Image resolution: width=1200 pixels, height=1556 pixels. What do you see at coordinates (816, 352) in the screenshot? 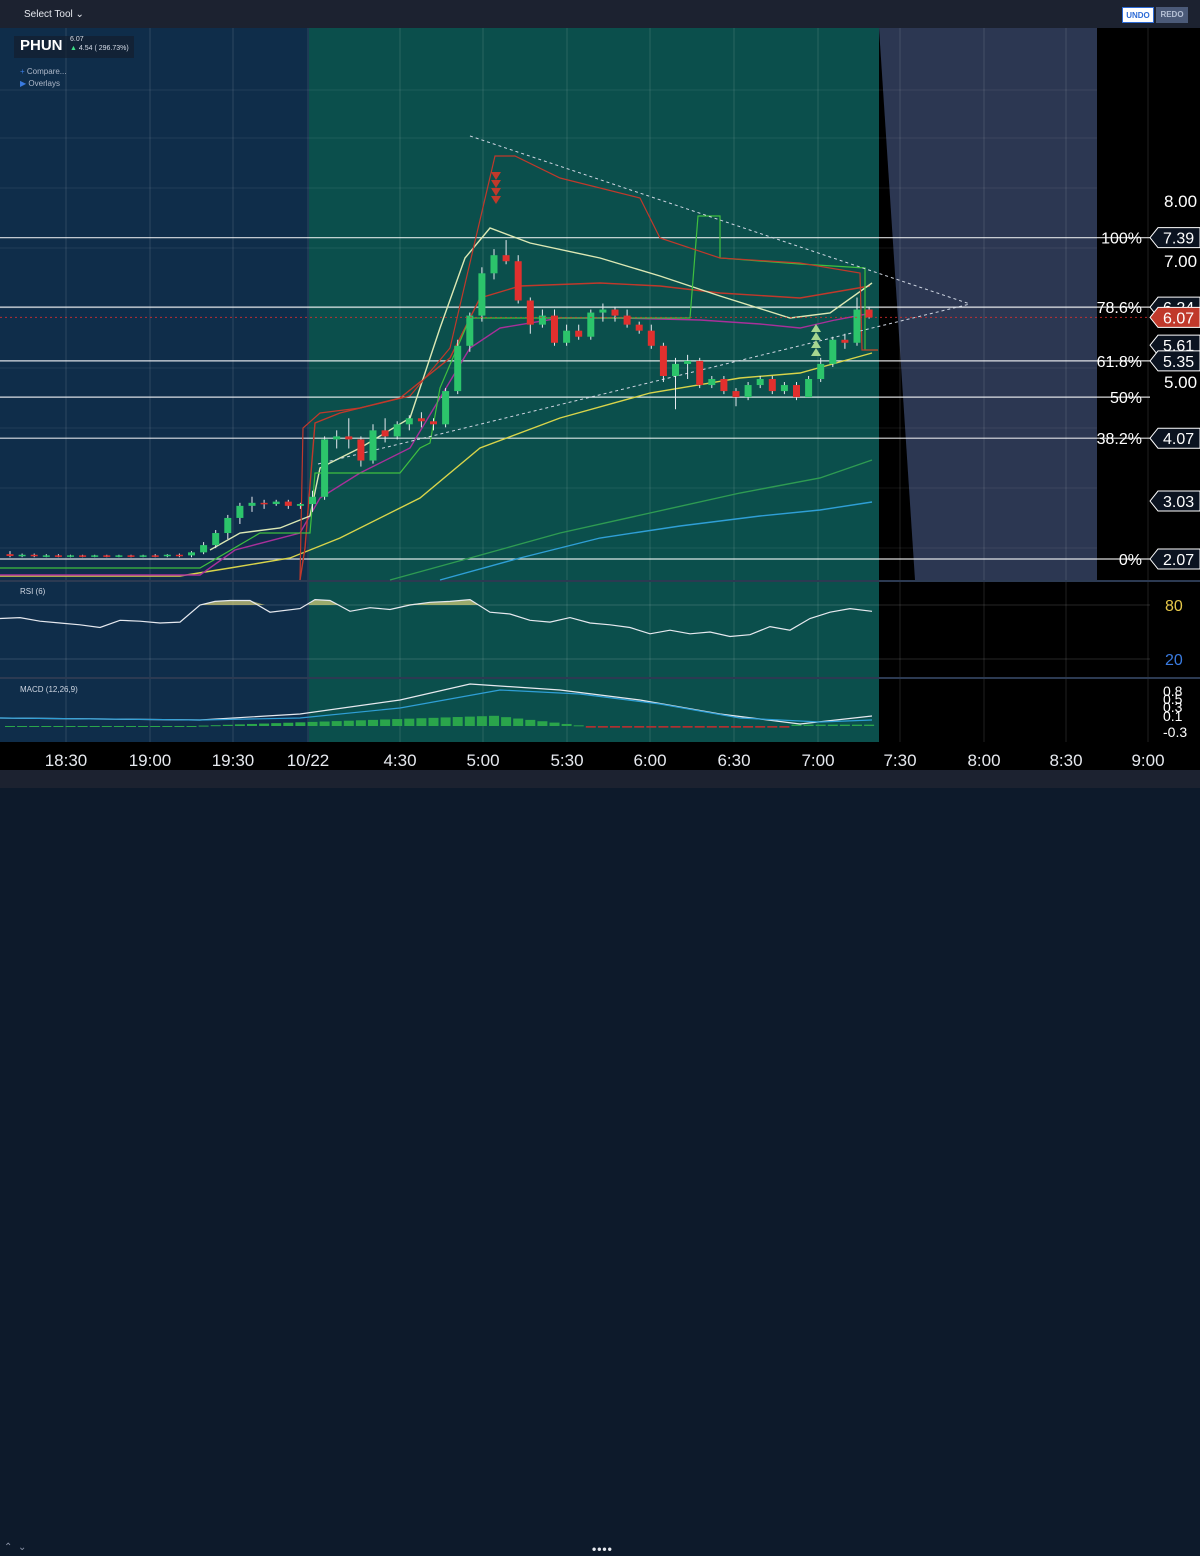
I see `buy-signal-arrow` at bounding box center [816, 352].